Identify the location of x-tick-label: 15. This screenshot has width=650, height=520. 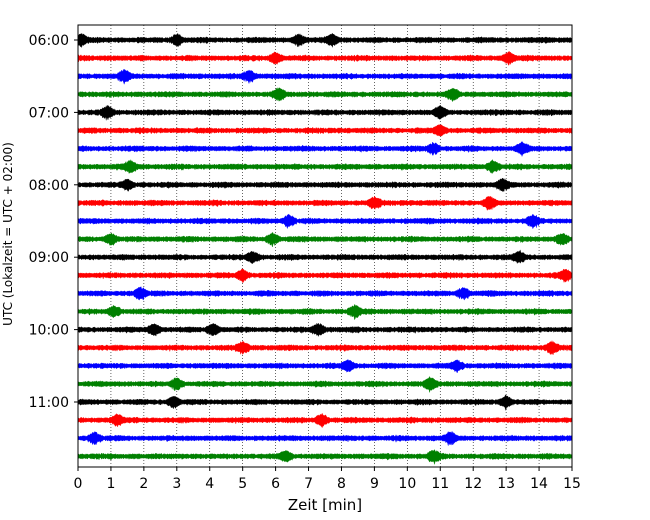
(572, 484).